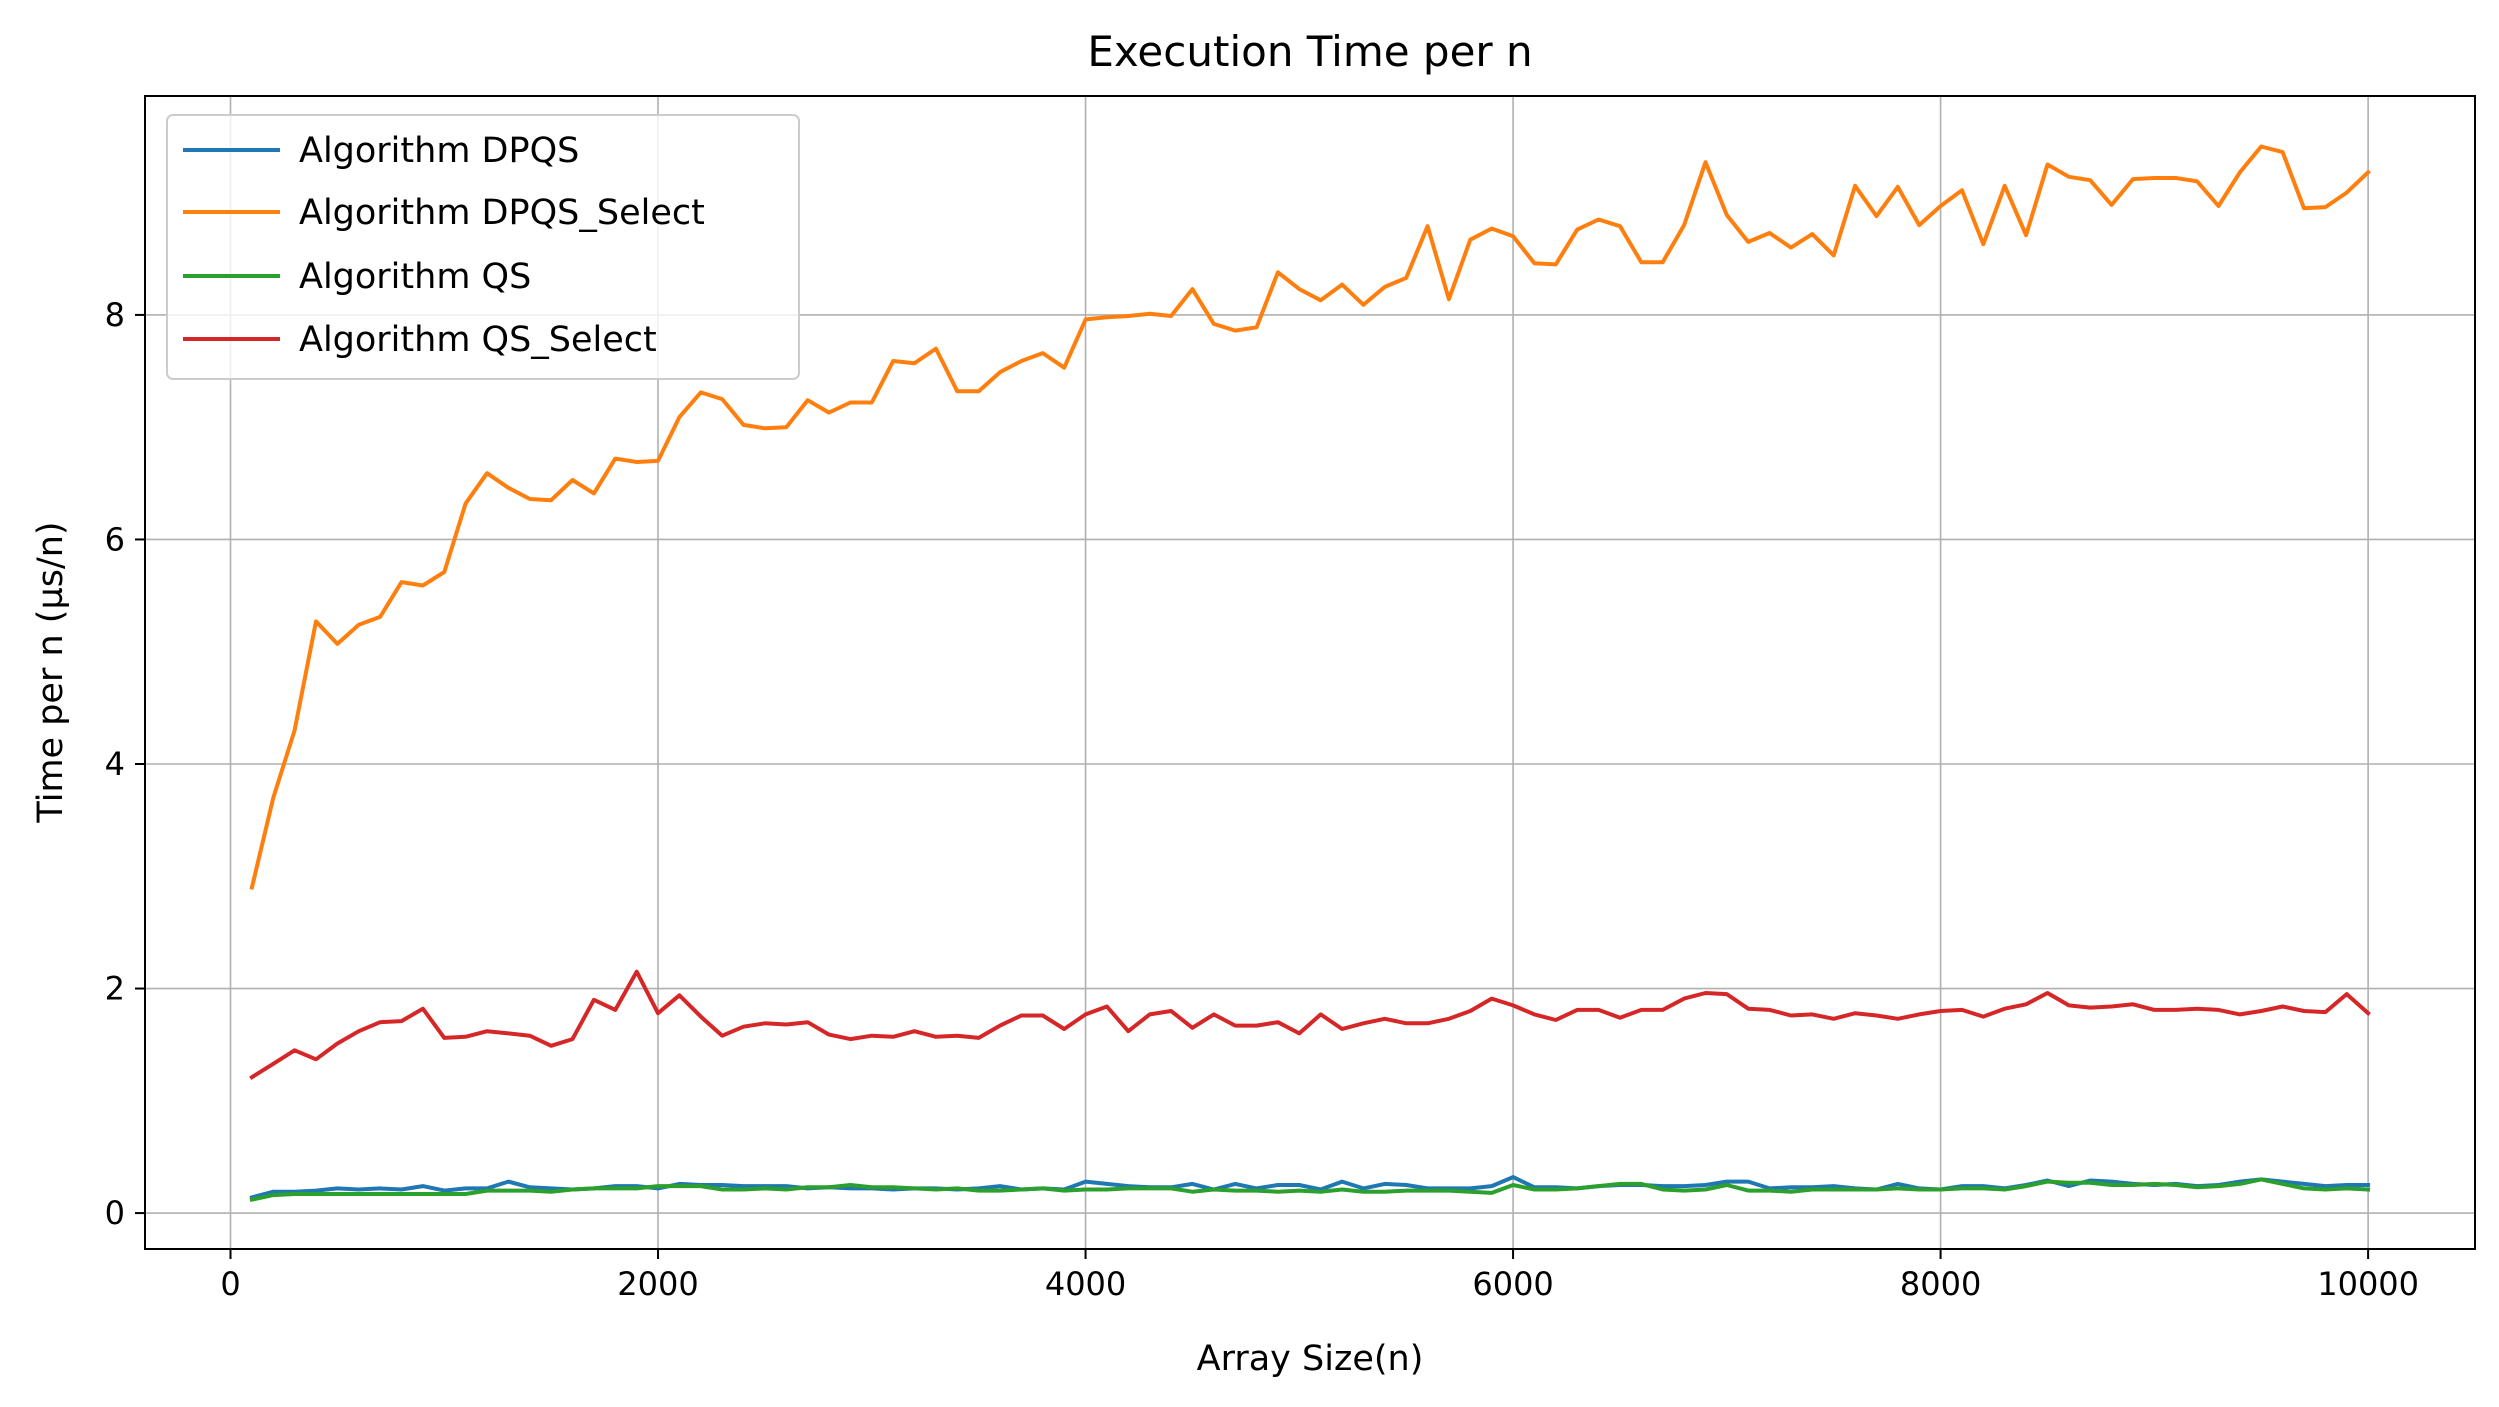  Describe the element at coordinates (1310, 1359) in the screenshot. I see `x-axis-label: Array Size(n)` at that location.